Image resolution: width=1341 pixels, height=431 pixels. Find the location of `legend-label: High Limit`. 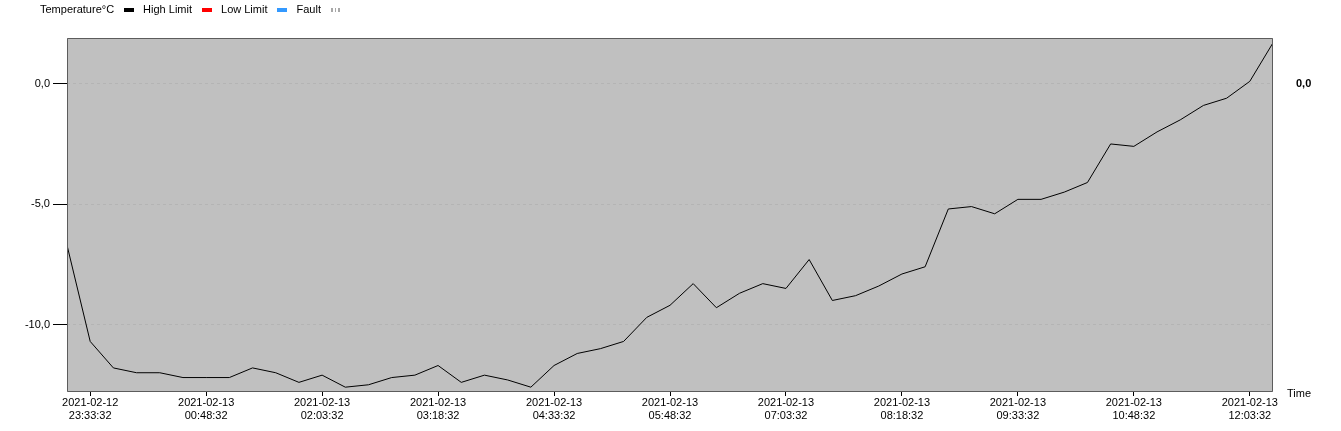

legend-label: High Limit is located at coordinates (168, 9).